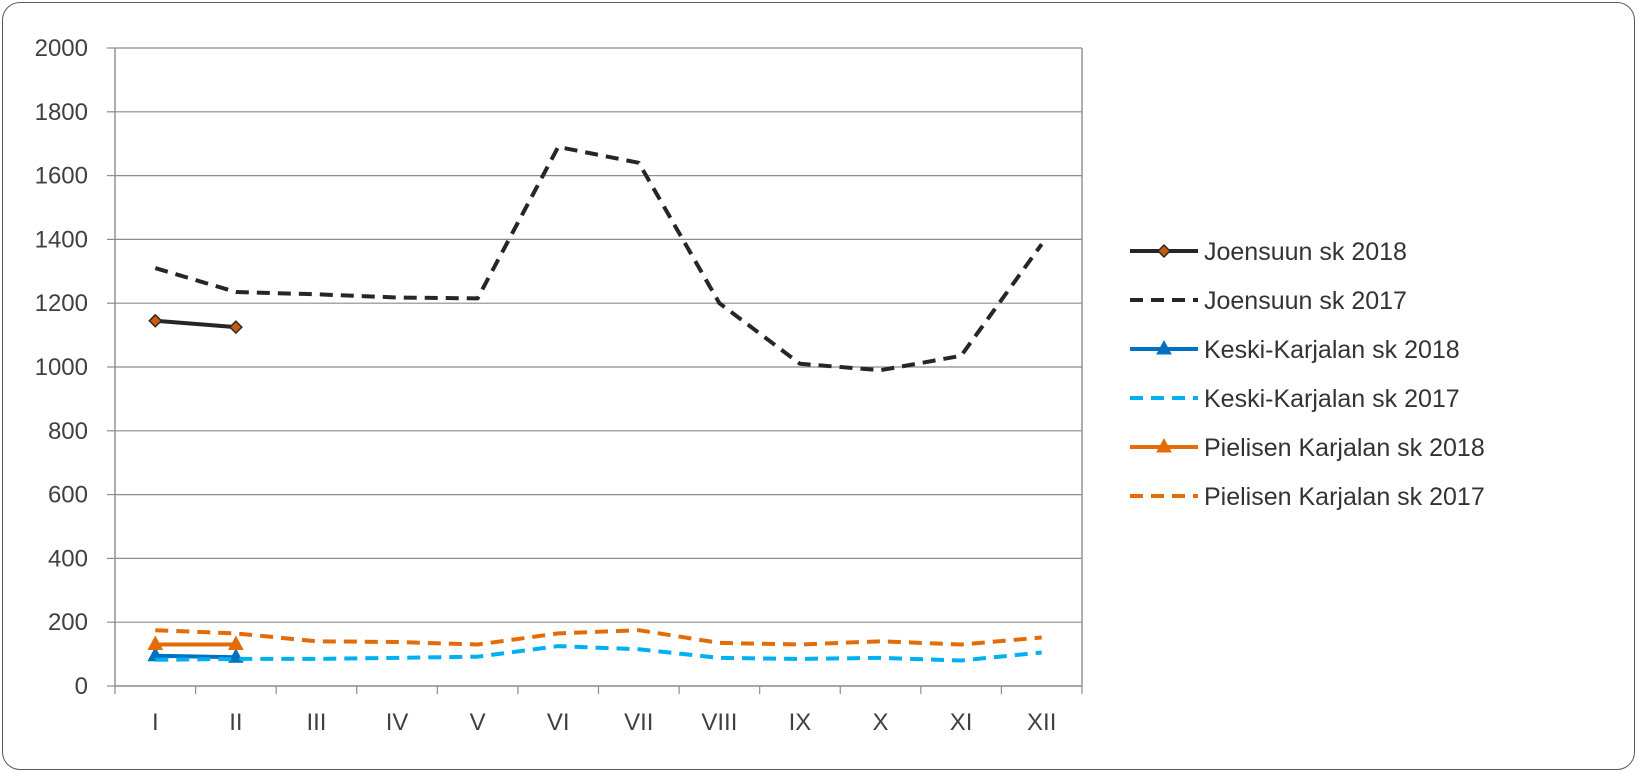 This screenshot has height=774, width=1639. Describe the element at coordinates (61, 48) in the screenshot. I see `y-tick-label: 2000` at that location.